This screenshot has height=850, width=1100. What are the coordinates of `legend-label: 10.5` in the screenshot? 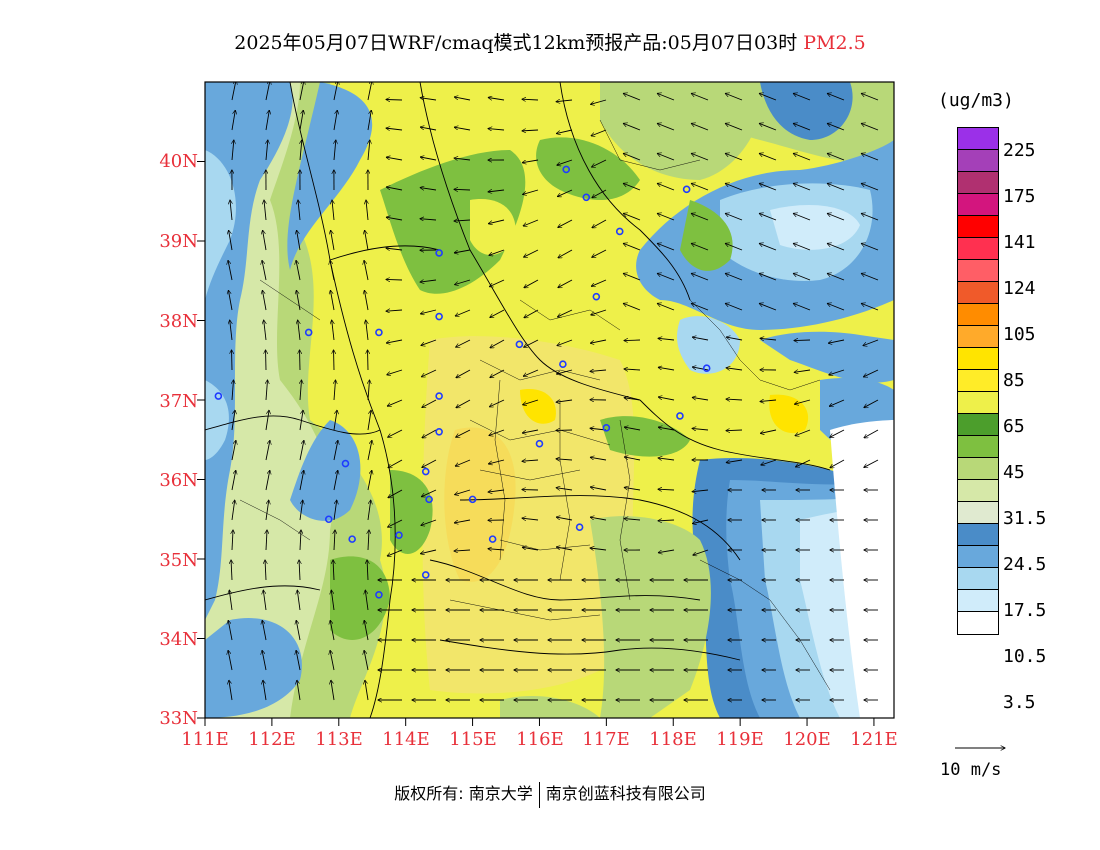 It's located at (1025, 656).